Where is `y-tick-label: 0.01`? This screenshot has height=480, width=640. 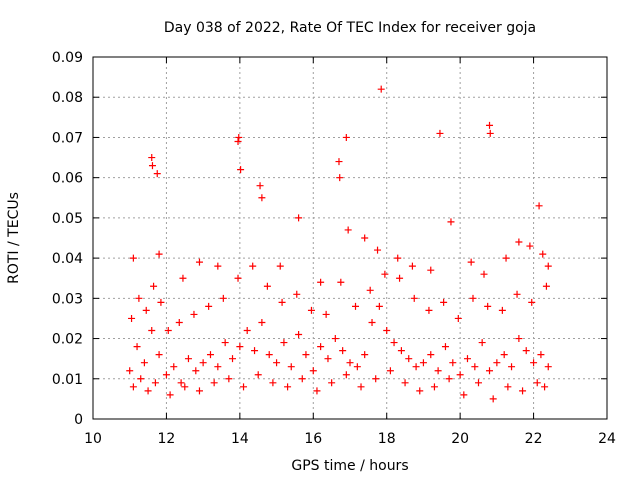 y-tick-label: 0.01 is located at coordinates (67, 380).